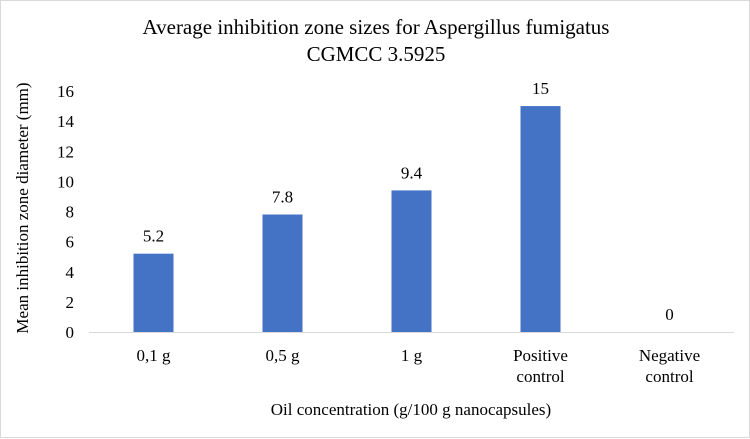 The width and height of the screenshot is (750, 439). I want to click on y-tick-label: 6, so click(70, 242).